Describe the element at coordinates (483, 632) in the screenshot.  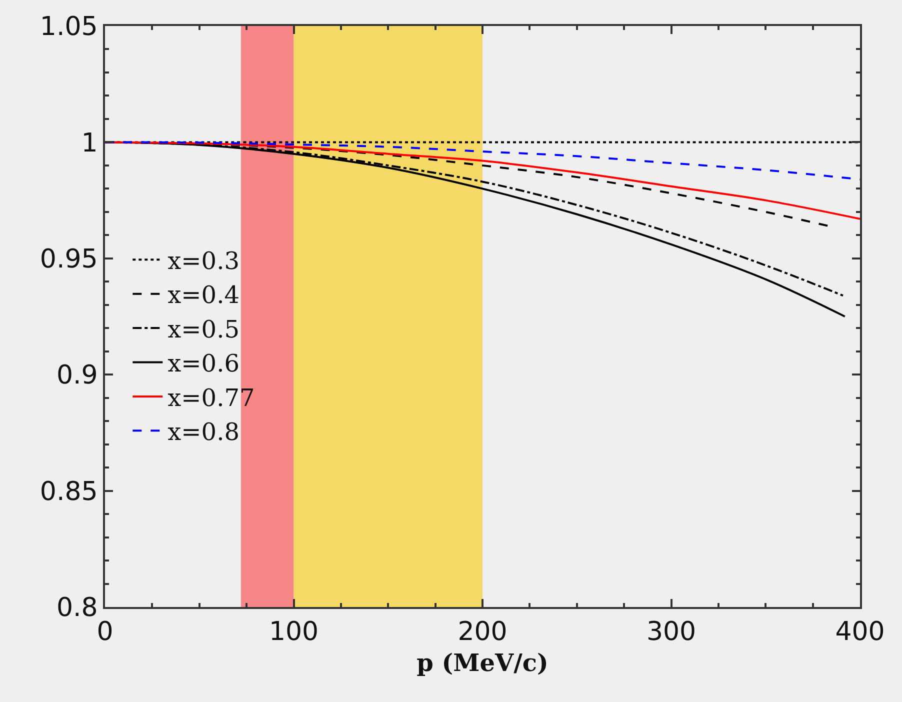
I see `x-tick-label: 200` at that location.